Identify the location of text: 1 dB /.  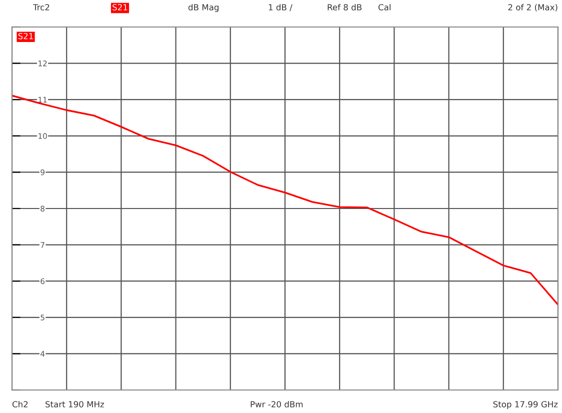
(280, 8).